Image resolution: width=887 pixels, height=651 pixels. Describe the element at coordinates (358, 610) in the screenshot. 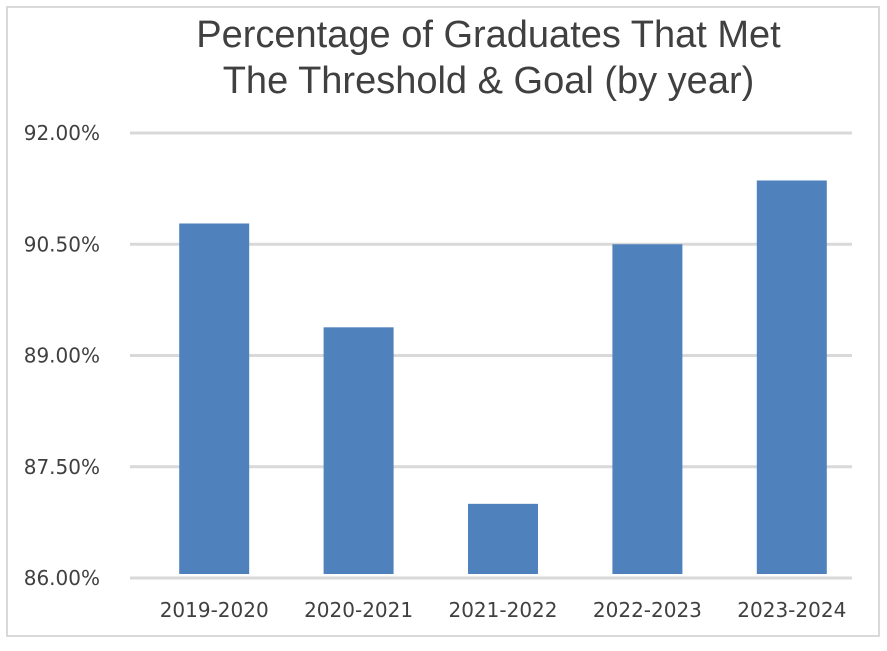

I see `x-tick-label: 2020-2021` at that location.